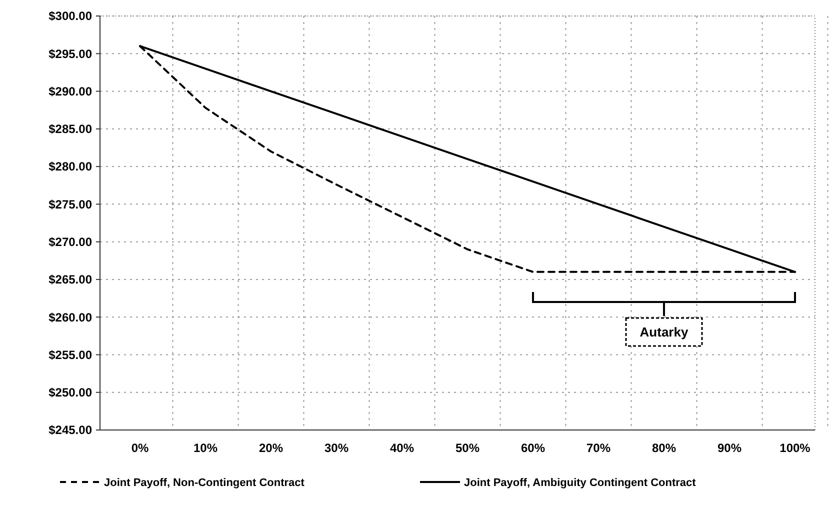  I want to click on x-tick-label: 20%, so click(271, 448).